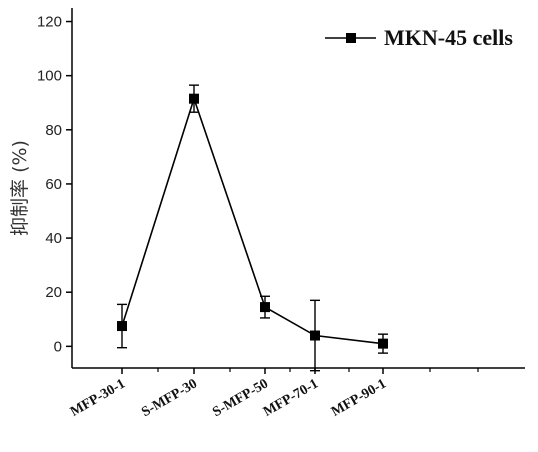 Image resolution: width=538 pixels, height=452 pixels. What do you see at coordinates (98, 397) in the screenshot?
I see `x-category-label: MFP-30-1` at bounding box center [98, 397].